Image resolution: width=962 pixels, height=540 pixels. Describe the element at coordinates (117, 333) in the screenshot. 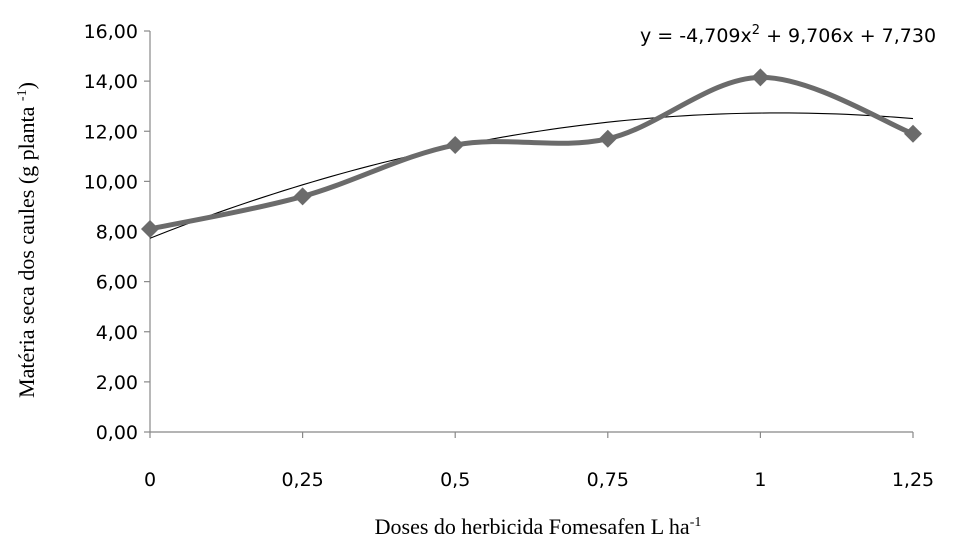

I see `y-tick-label: 4,00` at that location.